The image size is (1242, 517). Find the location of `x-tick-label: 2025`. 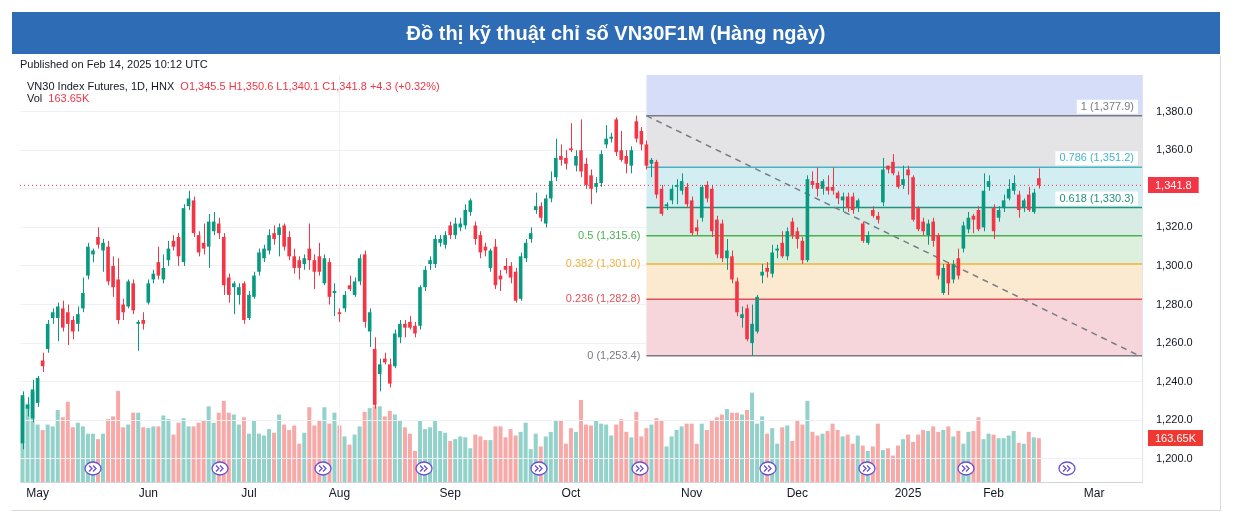

x-tick-label: 2025 is located at coordinates (908, 492).